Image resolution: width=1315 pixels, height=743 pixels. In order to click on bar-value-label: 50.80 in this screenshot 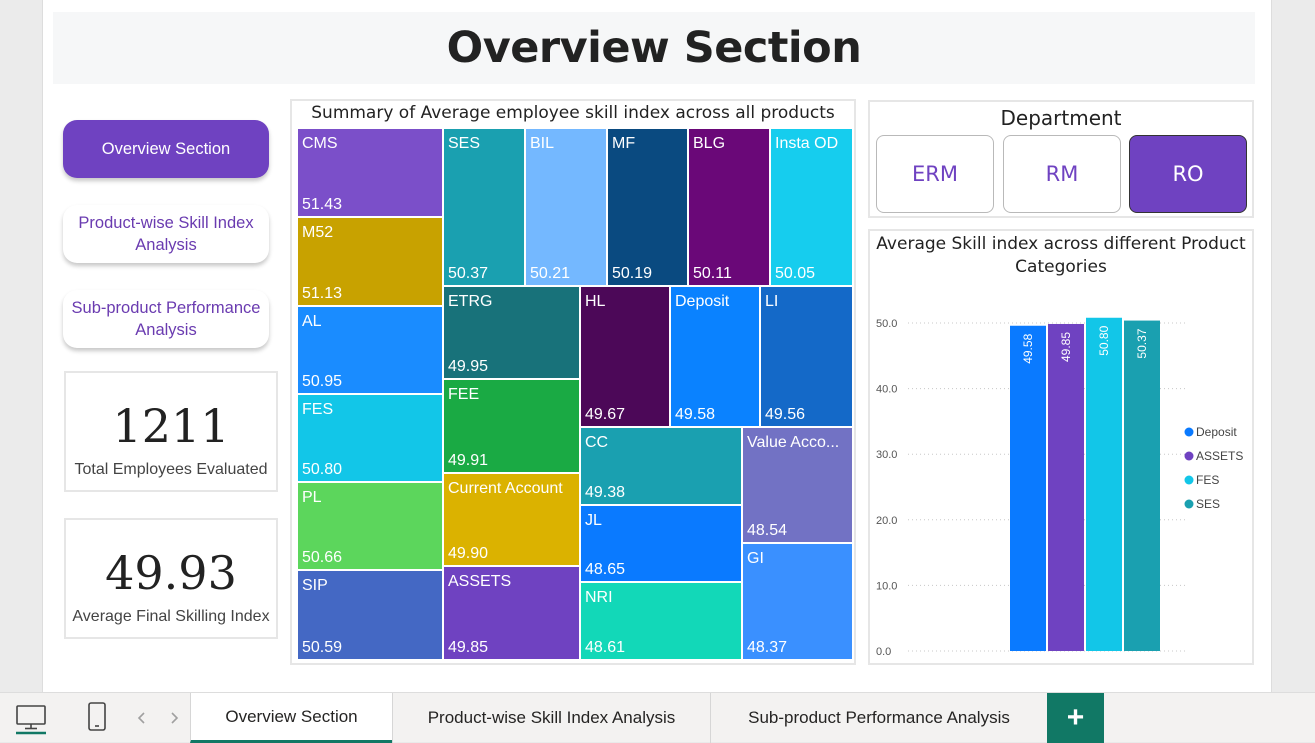, I will do `click(1104, 340)`.